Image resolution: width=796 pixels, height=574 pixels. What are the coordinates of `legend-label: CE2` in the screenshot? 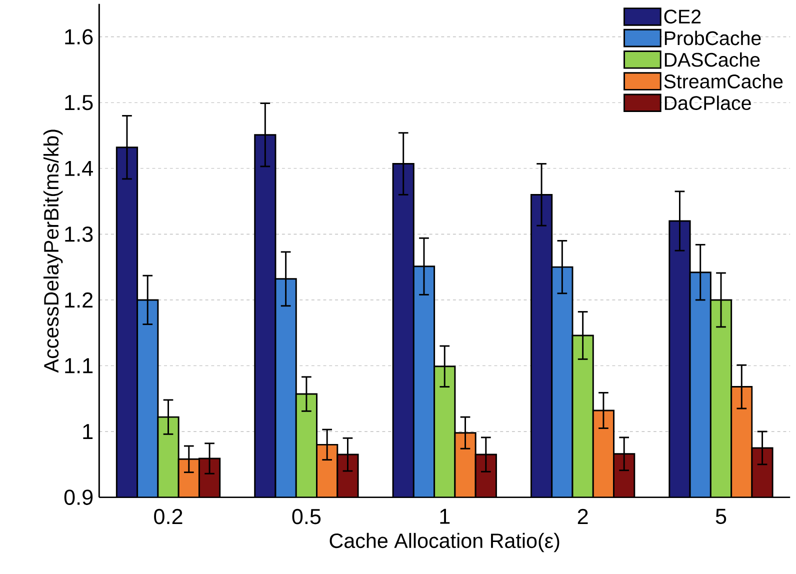 It's located at (682, 17).